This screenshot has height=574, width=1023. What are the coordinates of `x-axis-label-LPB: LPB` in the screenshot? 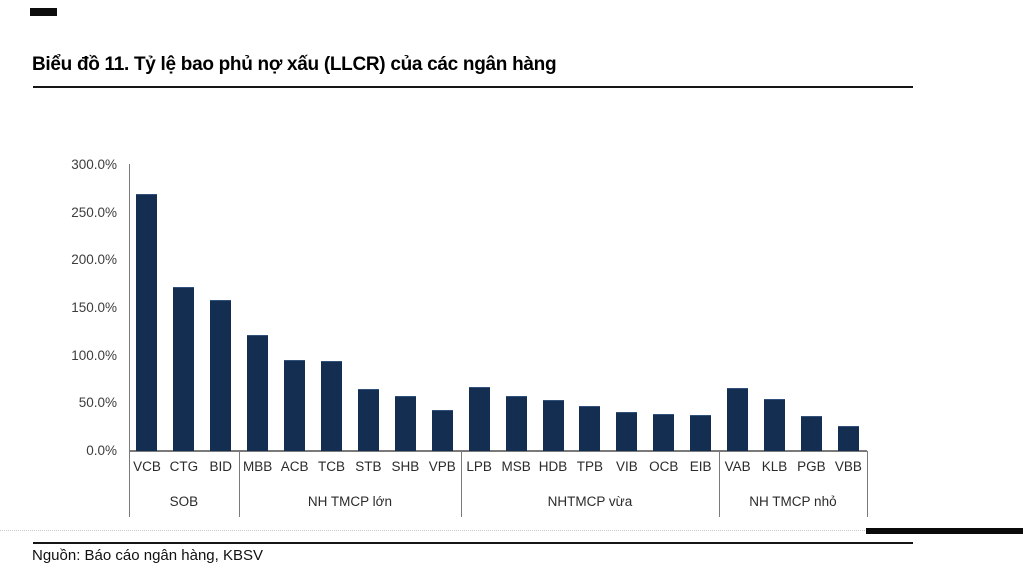 It's located at (479, 466).